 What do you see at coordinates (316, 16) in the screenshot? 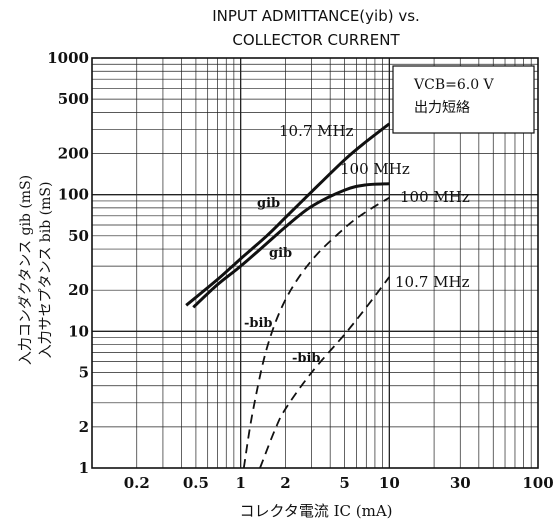
I see `chart-title: INPUT ADMITTANCE(yib) vs.` at bounding box center [316, 16].